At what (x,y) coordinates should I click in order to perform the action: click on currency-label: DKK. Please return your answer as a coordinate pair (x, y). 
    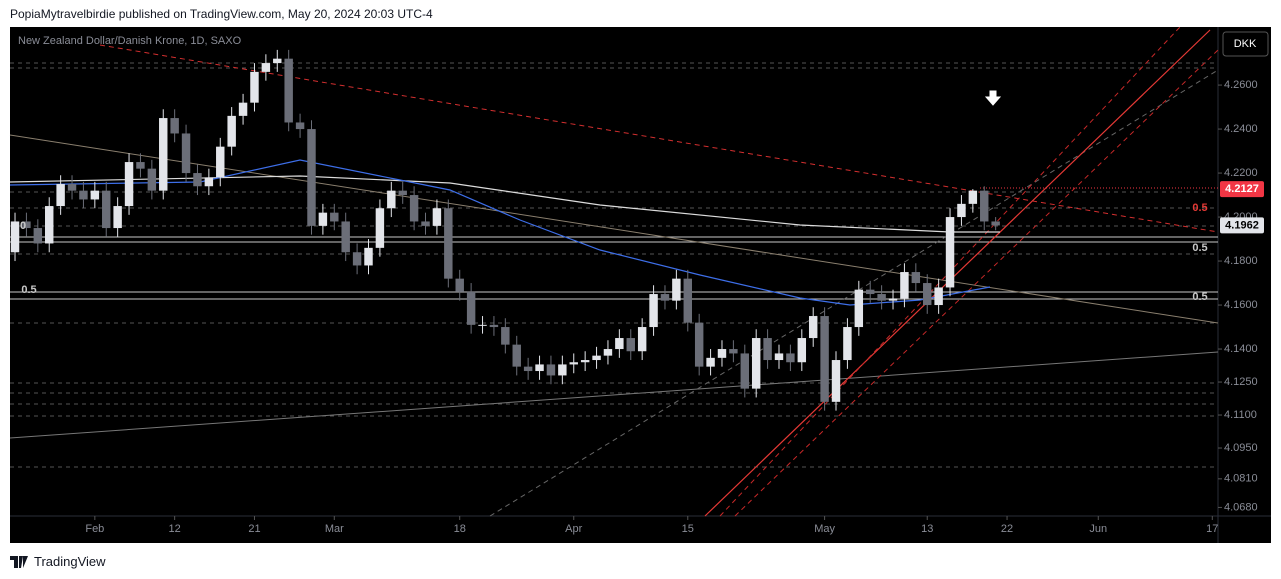
    Looking at the image, I should click on (1245, 44).